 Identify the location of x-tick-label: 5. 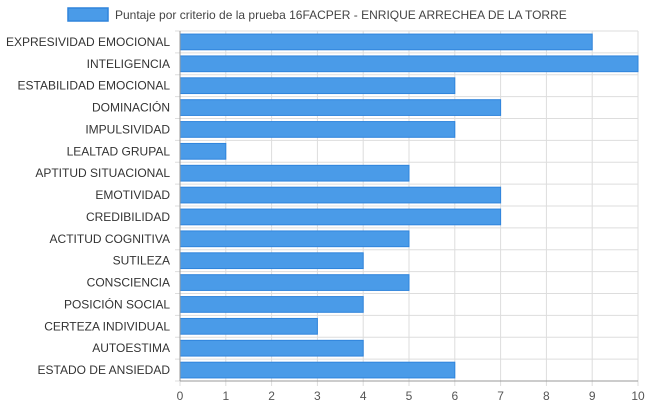
(409, 396).